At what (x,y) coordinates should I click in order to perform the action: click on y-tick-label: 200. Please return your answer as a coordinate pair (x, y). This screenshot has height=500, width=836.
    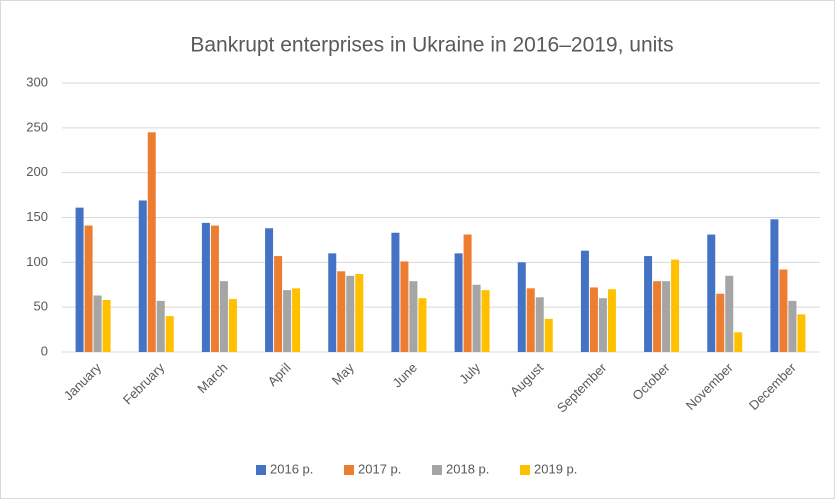
    Looking at the image, I should click on (37, 171).